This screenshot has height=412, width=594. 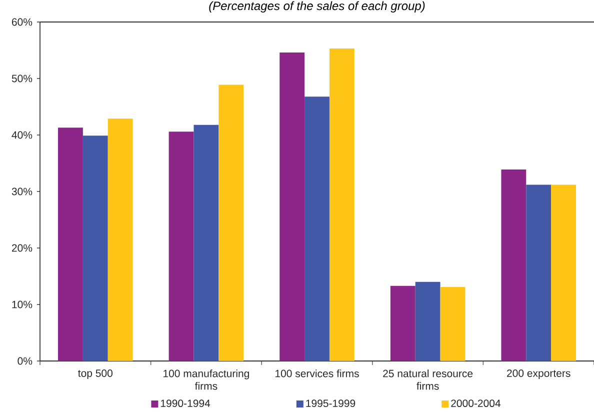 What do you see at coordinates (475, 404) in the screenshot?
I see `legend-label: 2000-2004` at bounding box center [475, 404].